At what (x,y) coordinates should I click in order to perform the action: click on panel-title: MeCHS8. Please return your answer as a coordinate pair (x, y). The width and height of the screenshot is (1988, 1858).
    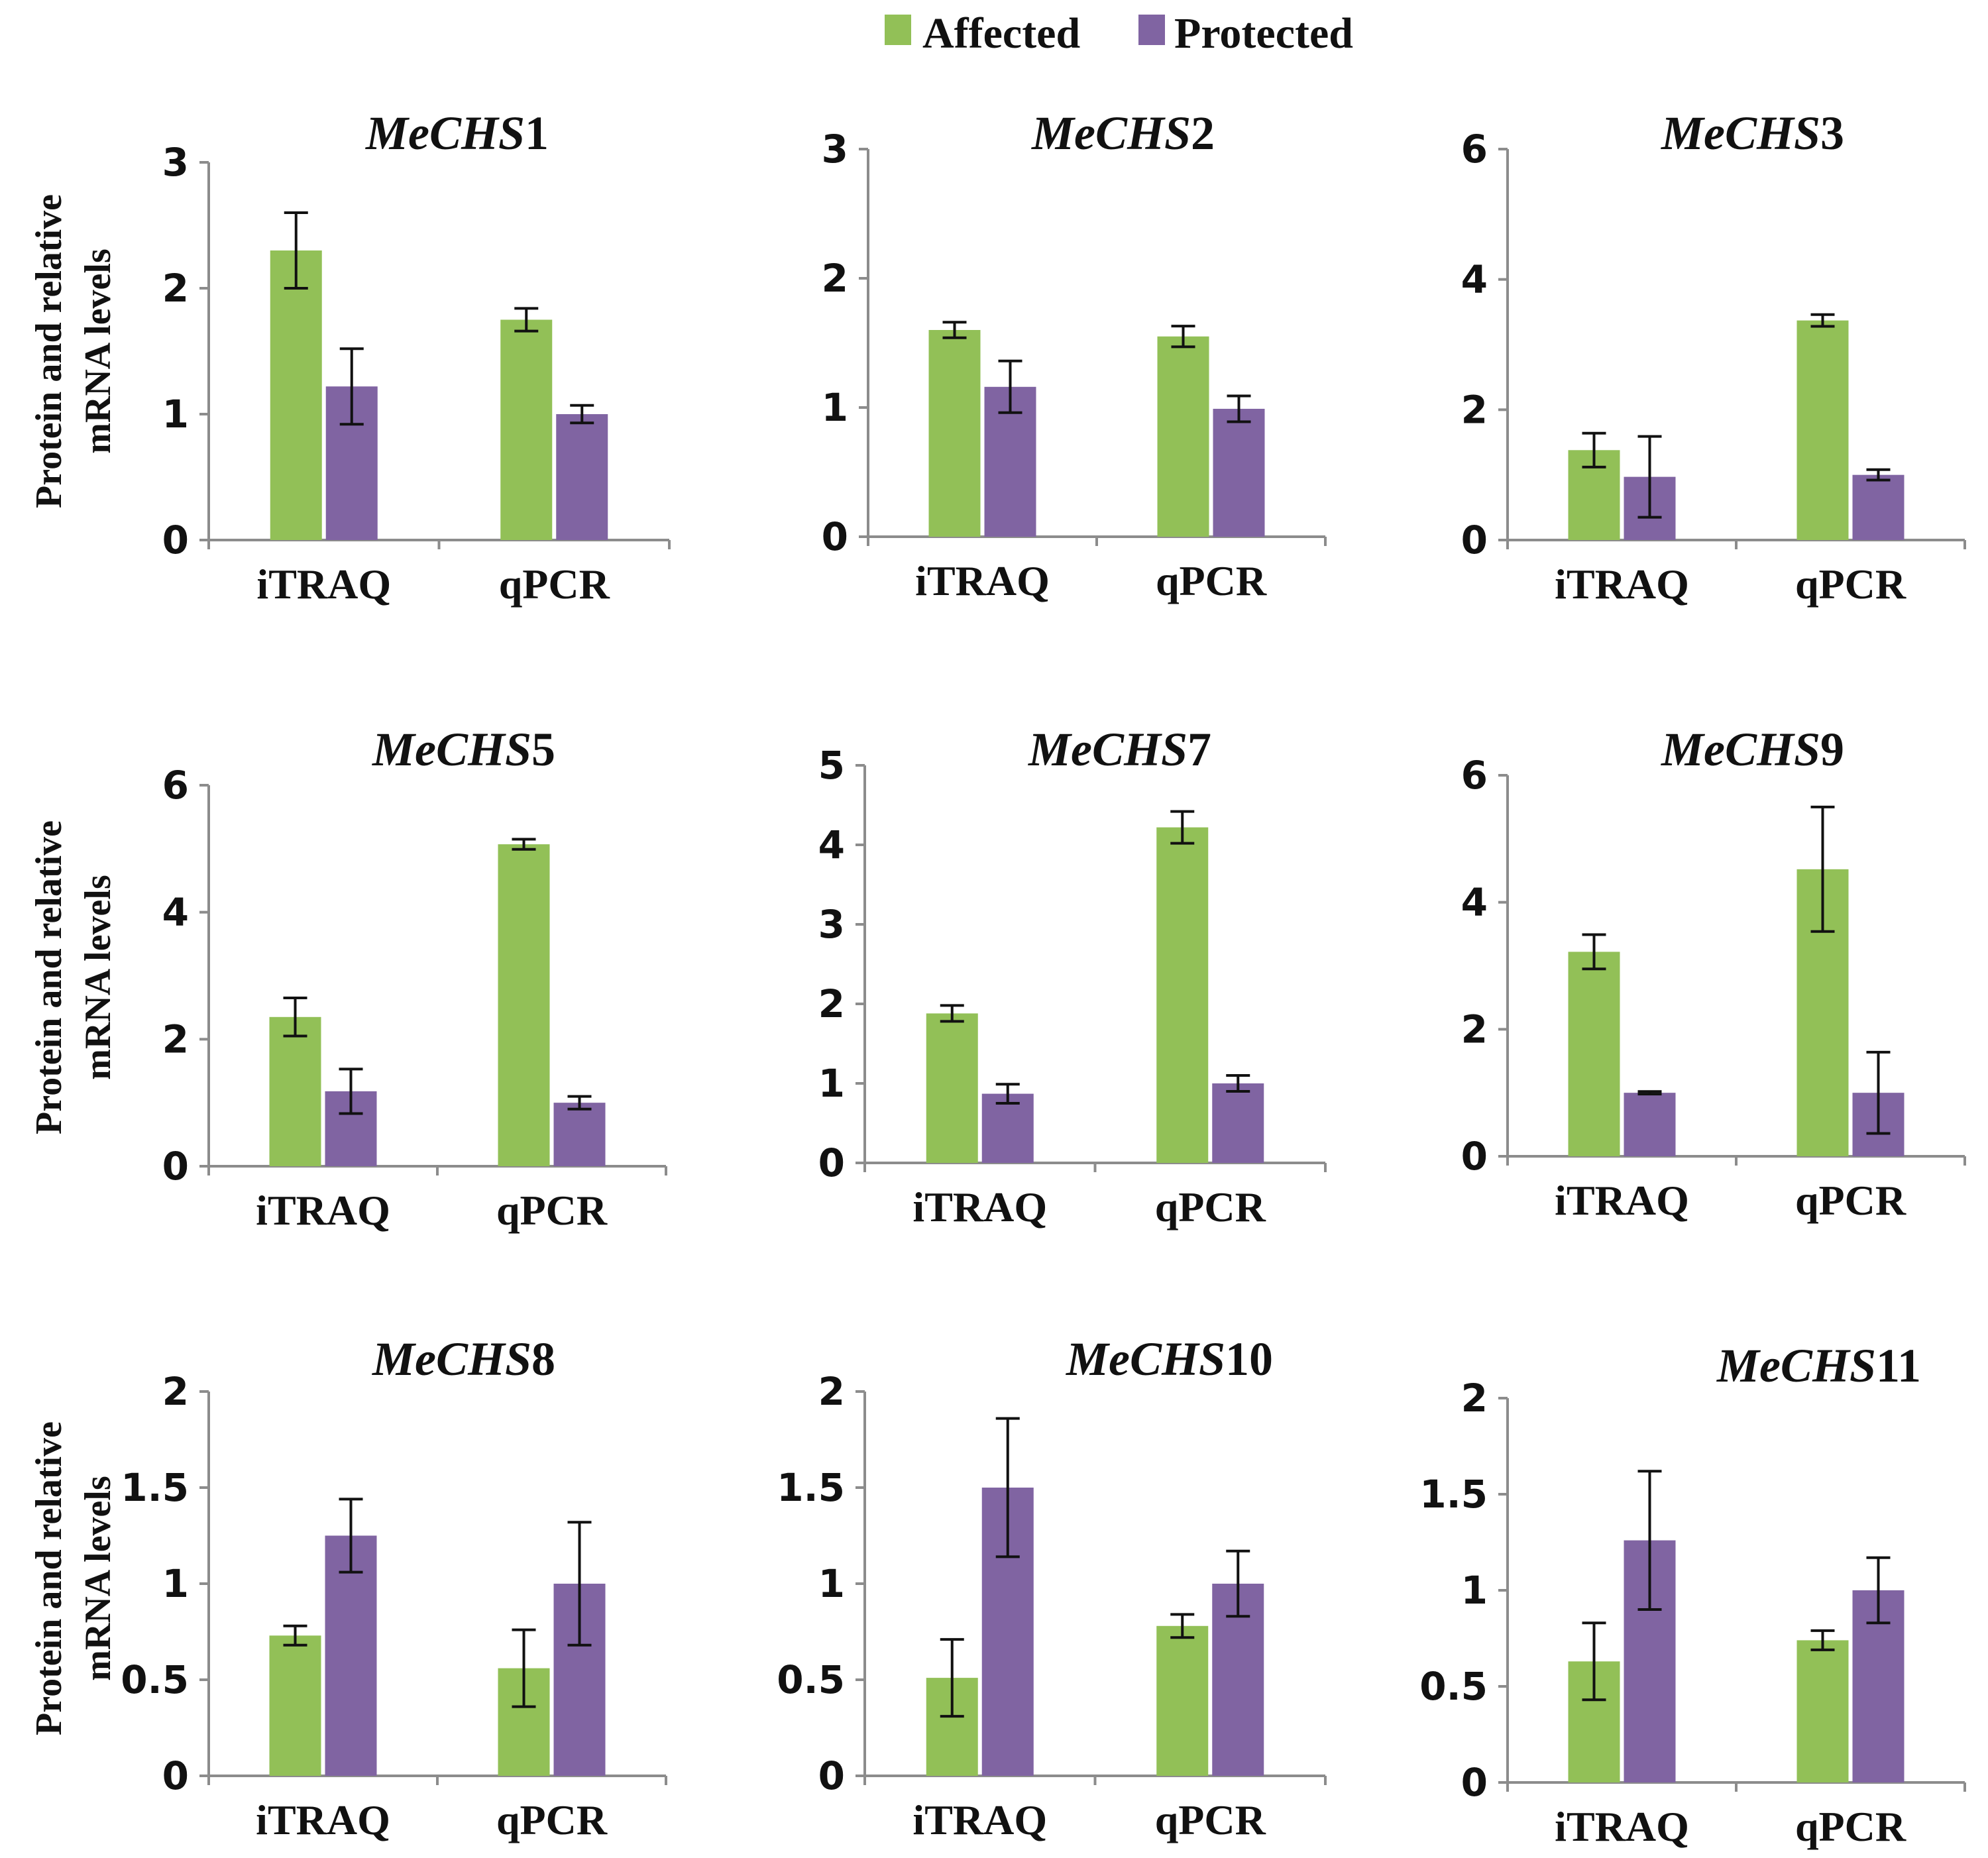
    Looking at the image, I should click on (463, 1360).